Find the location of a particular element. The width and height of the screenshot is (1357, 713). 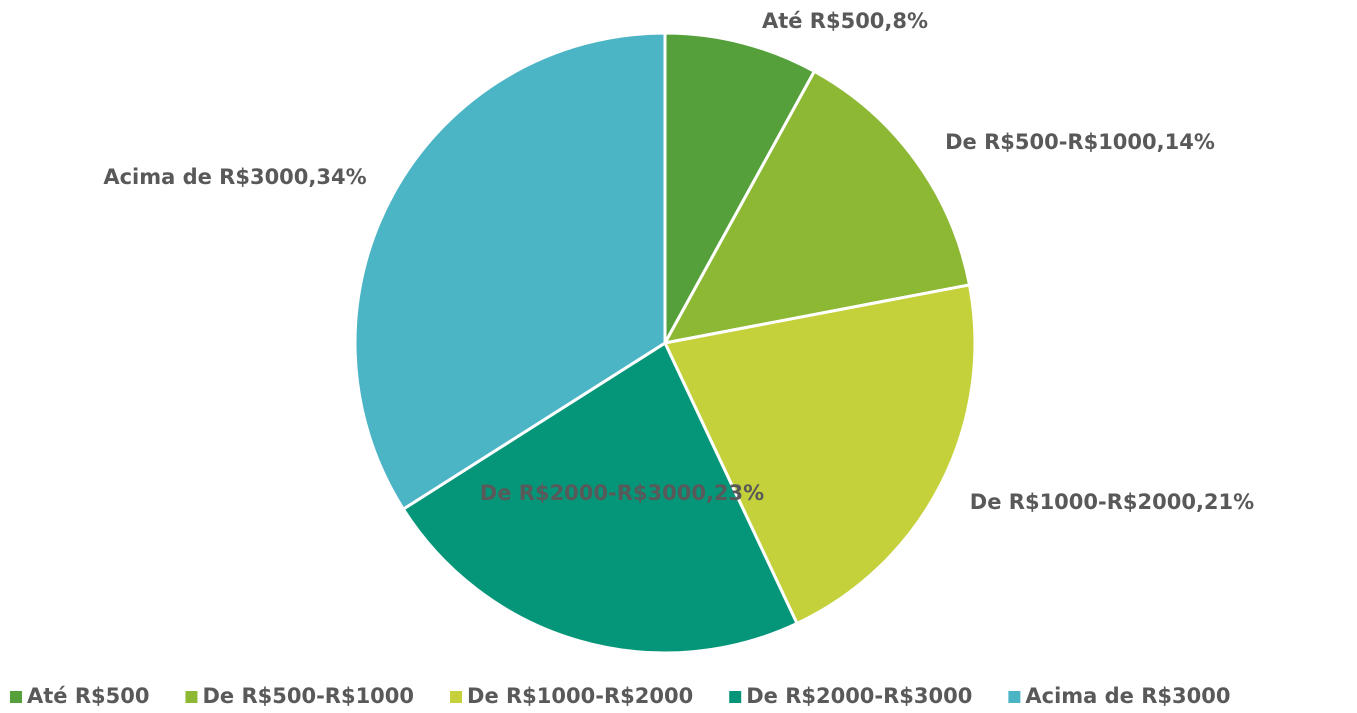

data-label: Acima de R$3000,34% is located at coordinates (234, 177).